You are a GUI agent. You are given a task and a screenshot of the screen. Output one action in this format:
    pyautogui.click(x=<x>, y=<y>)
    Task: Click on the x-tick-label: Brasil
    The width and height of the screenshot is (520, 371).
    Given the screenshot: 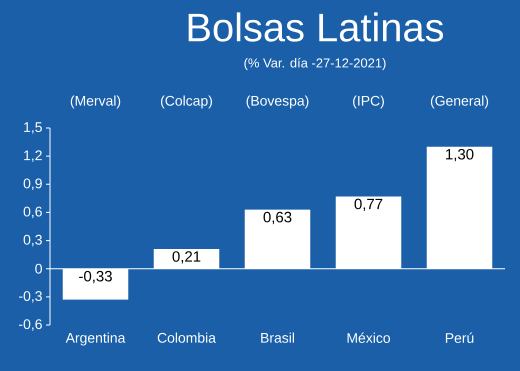 What is the action you would take?
    pyautogui.click(x=277, y=337)
    